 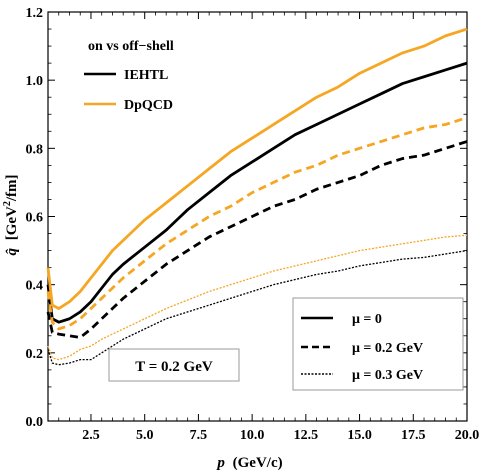 What do you see at coordinates (131, 46) in the screenshot?
I see `legend-model-title: on vs off−shell` at bounding box center [131, 46].